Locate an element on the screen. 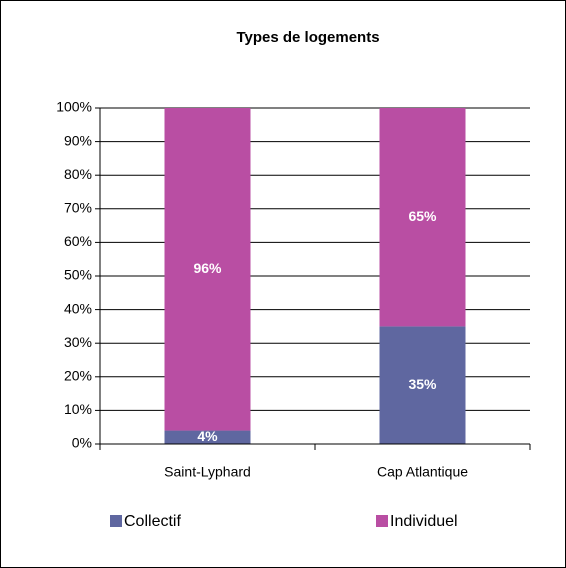 The width and height of the screenshot is (566, 568). y-tick-label: 40% is located at coordinates (78, 308).